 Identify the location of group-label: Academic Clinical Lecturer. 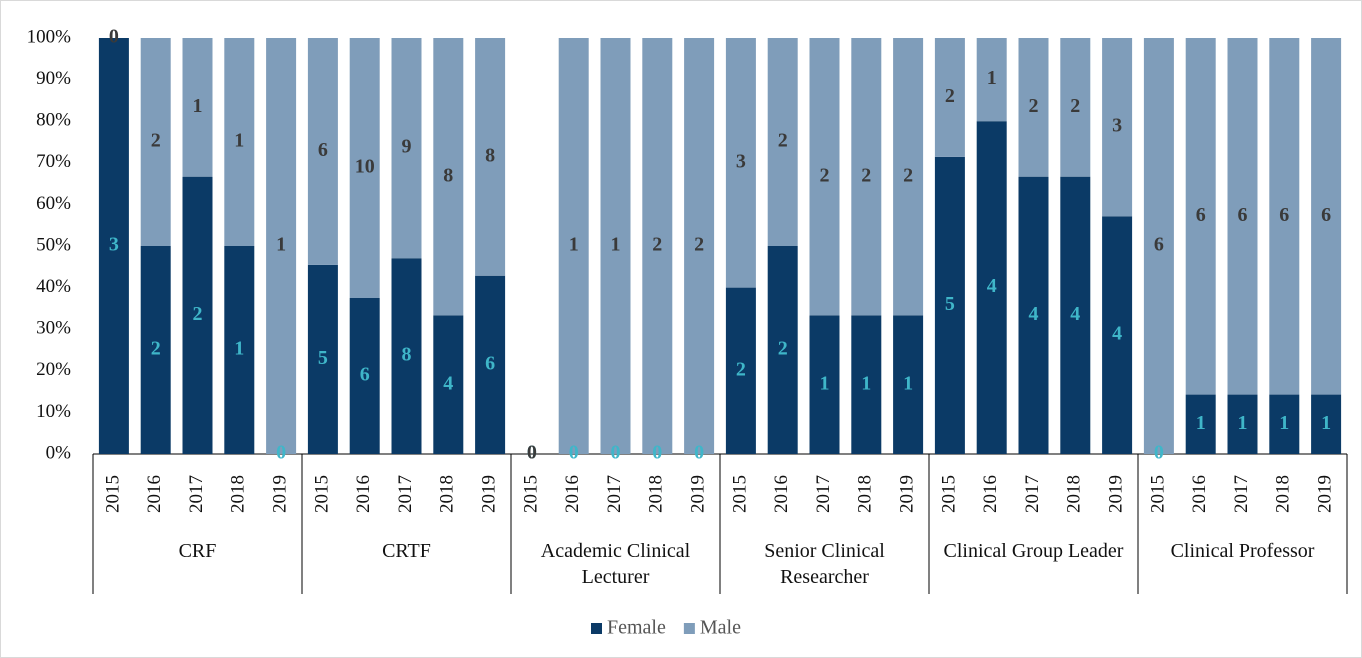
(615, 564).